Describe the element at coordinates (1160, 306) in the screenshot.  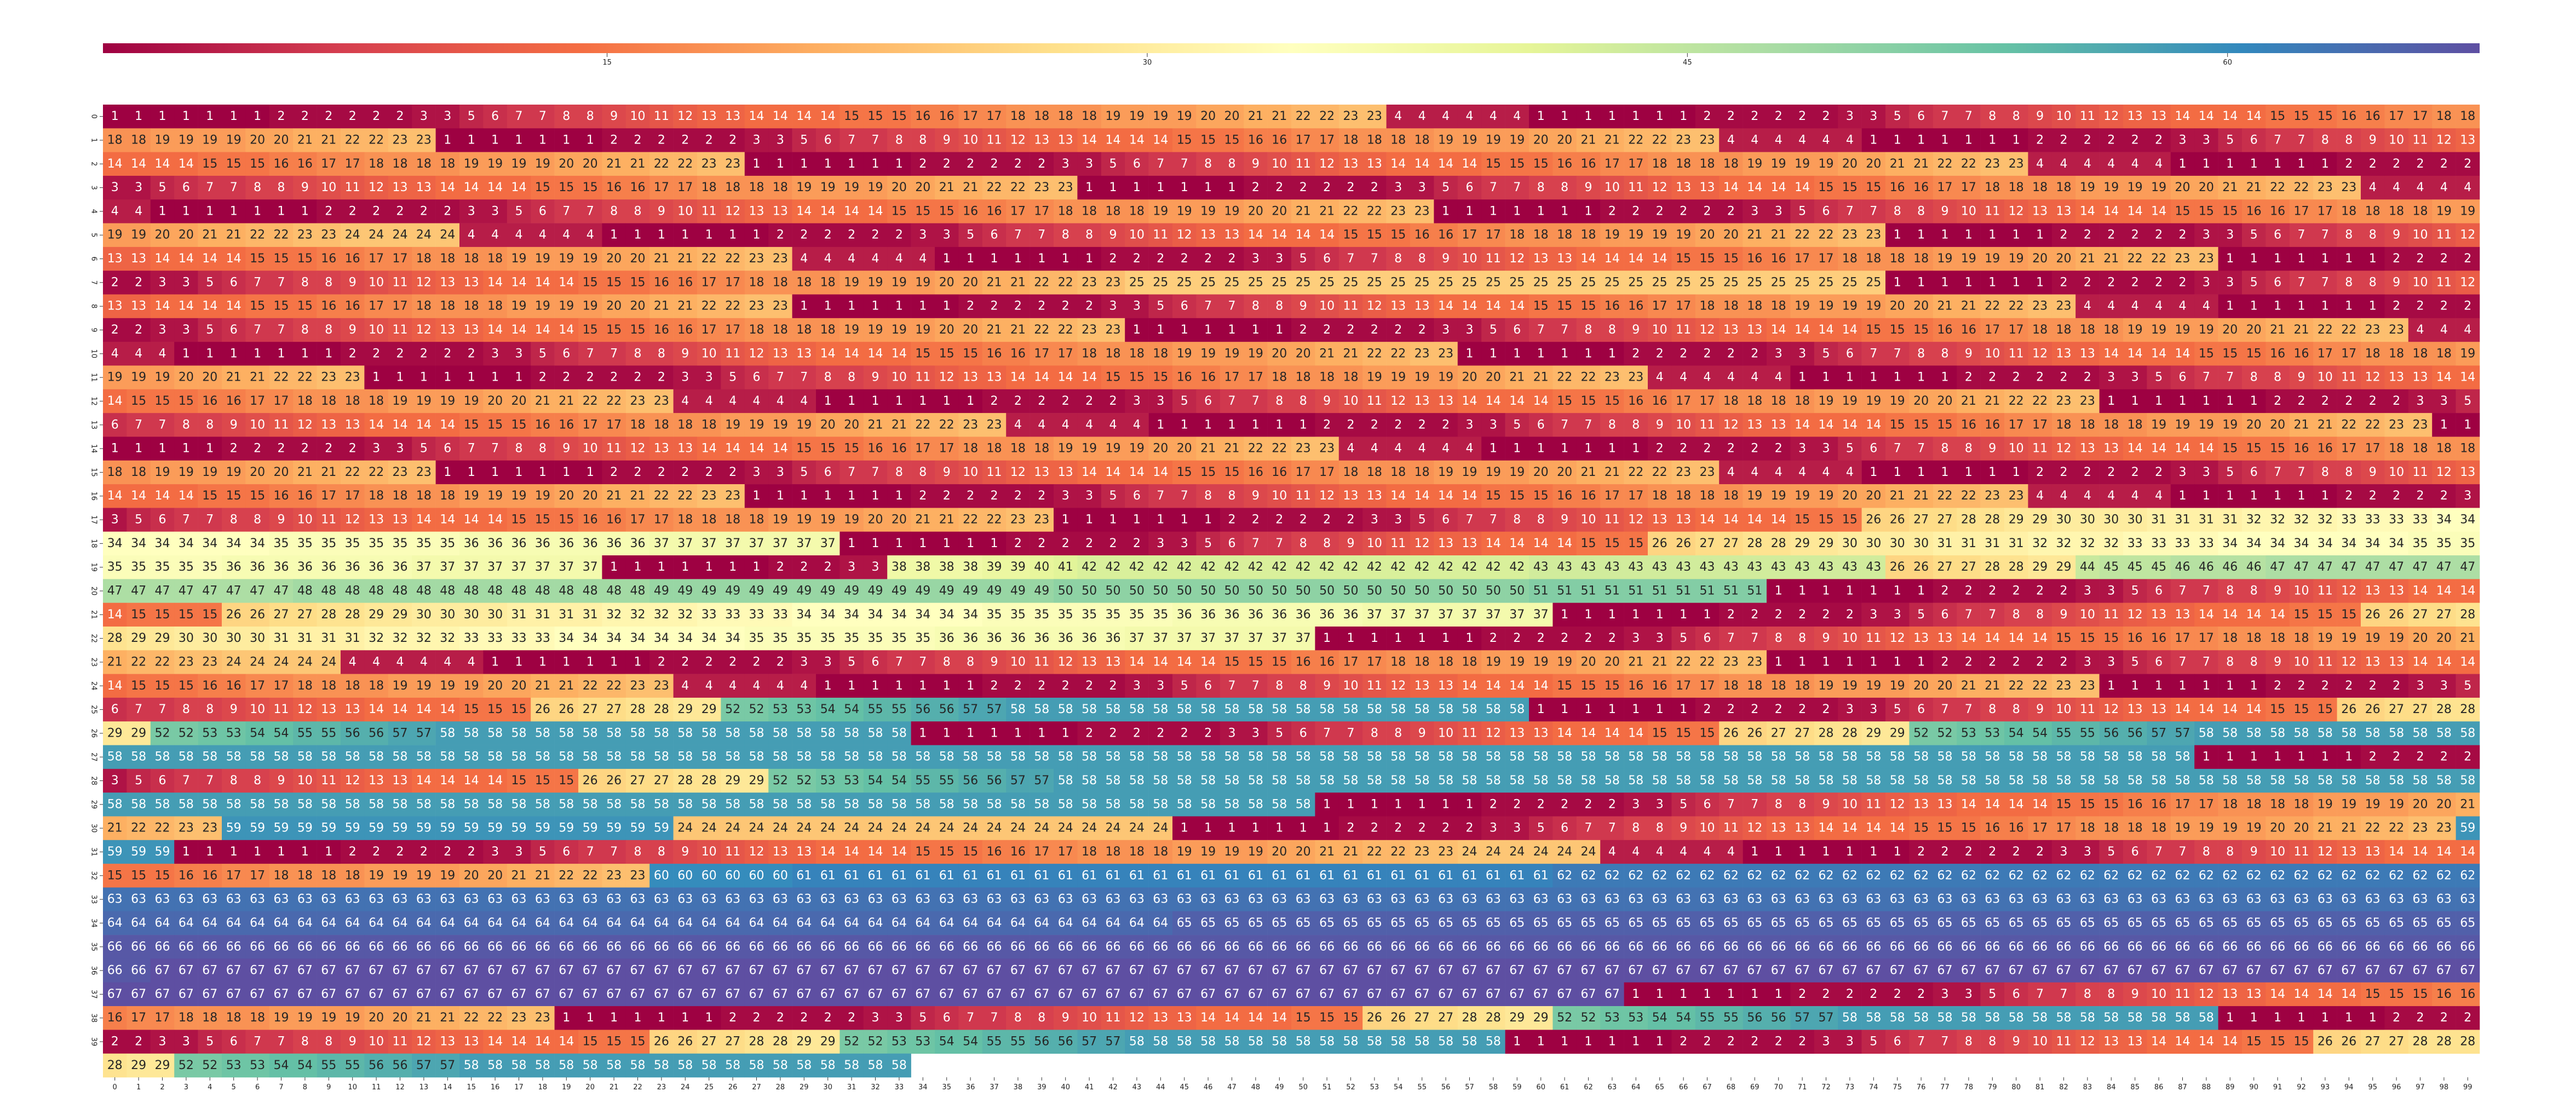
I see `heatmap-cell-label: 5` at that location.